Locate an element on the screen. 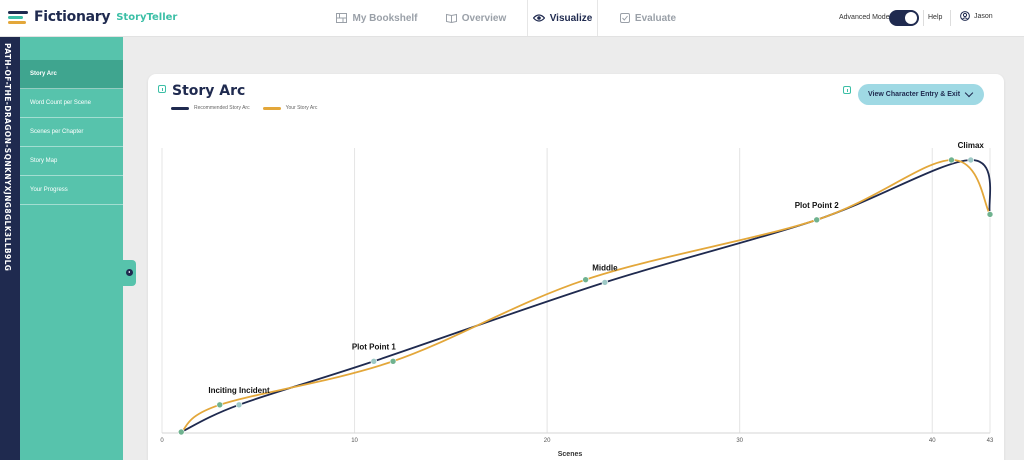 Image resolution: width=1024 pixels, height=460 pixels. app-name: Fictionary is located at coordinates (72, 17).